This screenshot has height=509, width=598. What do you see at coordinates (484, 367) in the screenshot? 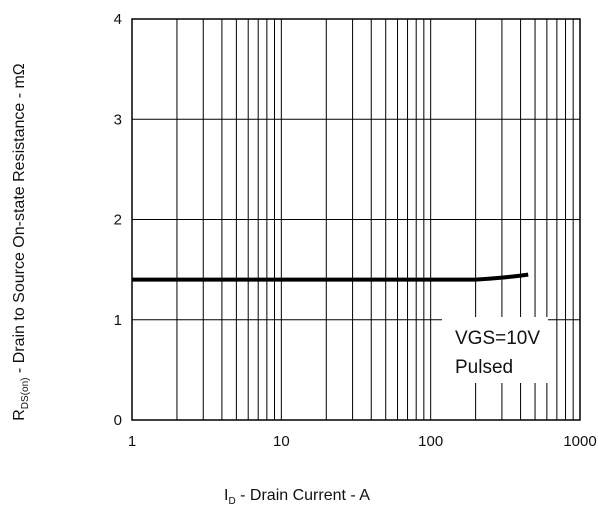
I see `annotation-line-pulsed: Pulsed` at bounding box center [484, 367].